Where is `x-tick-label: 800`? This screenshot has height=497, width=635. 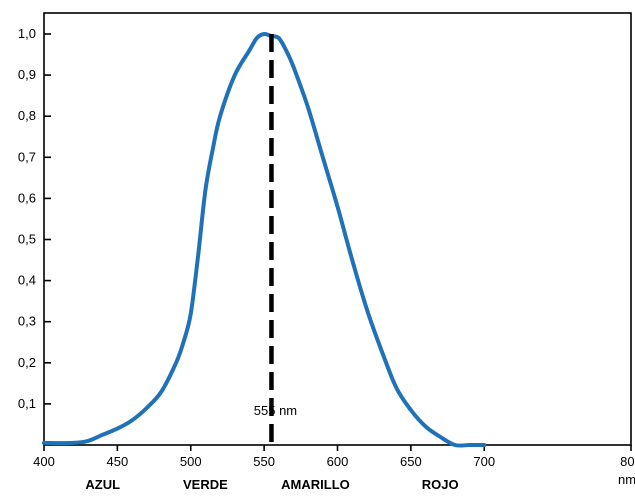
x-tick-label: 800 is located at coordinates (627, 461).